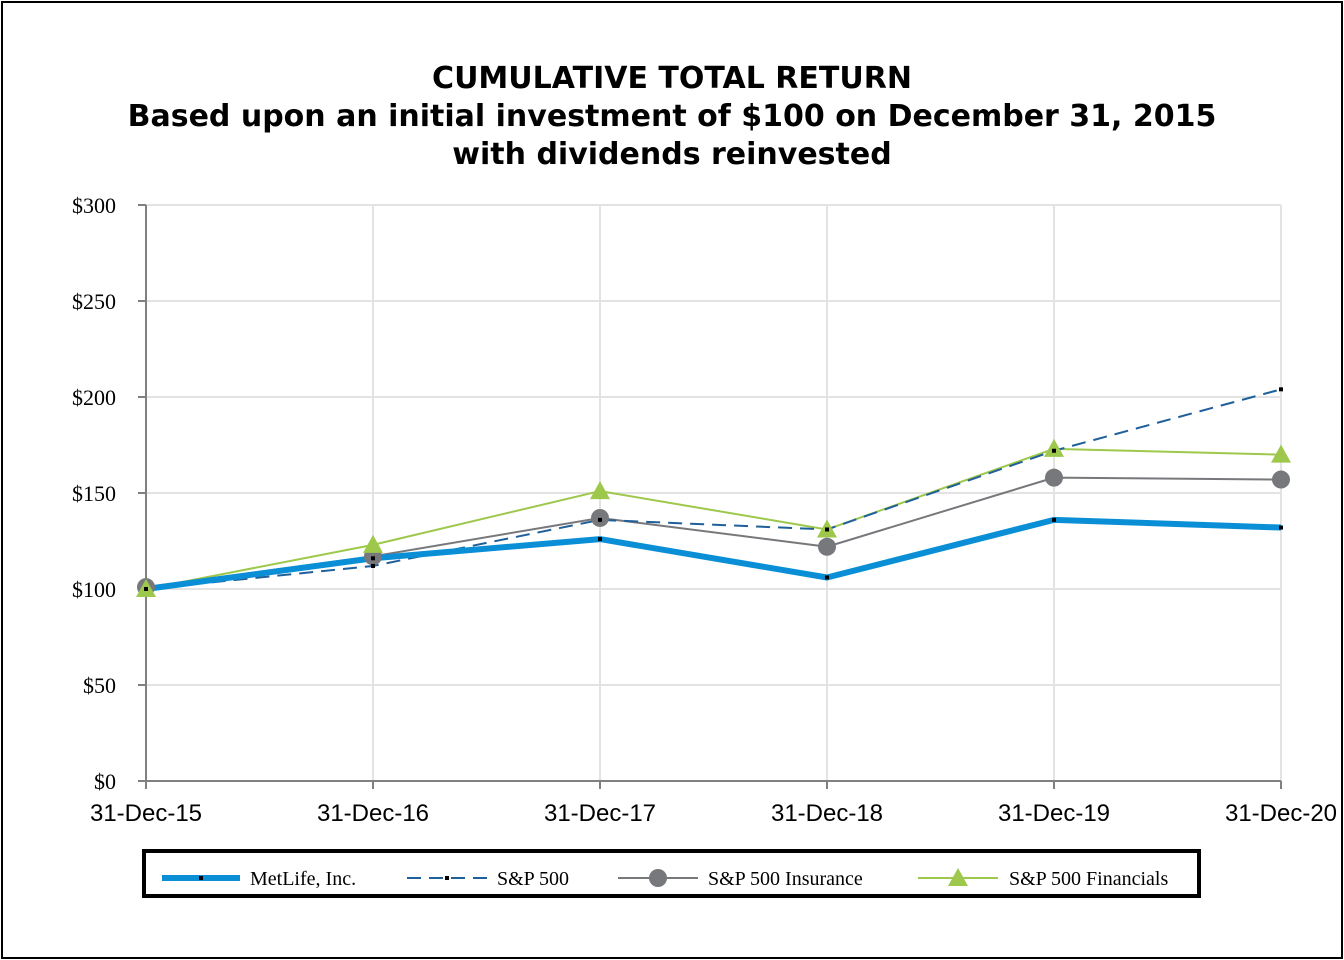 The image size is (1344, 960). I want to click on x-tick-label: 31-Dec-19, so click(1054, 813).